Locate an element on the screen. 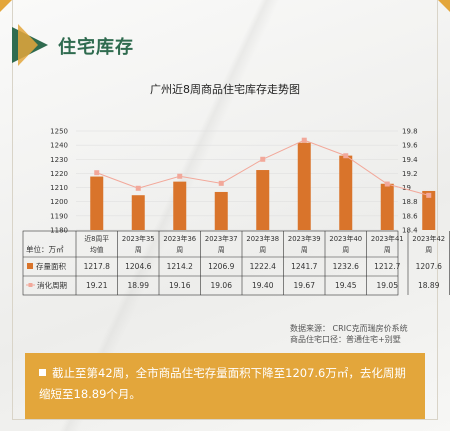 The width and height of the screenshot is (450, 431). y-left-tick-label: 1190 is located at coordinates (59, 216).